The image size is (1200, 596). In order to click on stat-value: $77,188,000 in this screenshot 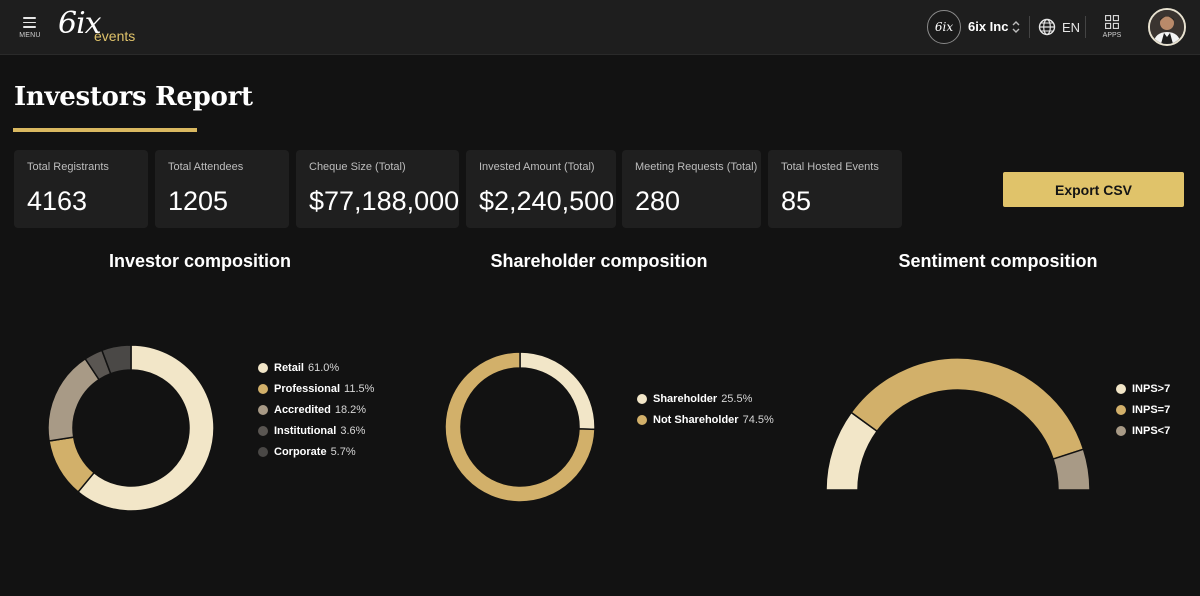, I will do `click(384, 201)`.